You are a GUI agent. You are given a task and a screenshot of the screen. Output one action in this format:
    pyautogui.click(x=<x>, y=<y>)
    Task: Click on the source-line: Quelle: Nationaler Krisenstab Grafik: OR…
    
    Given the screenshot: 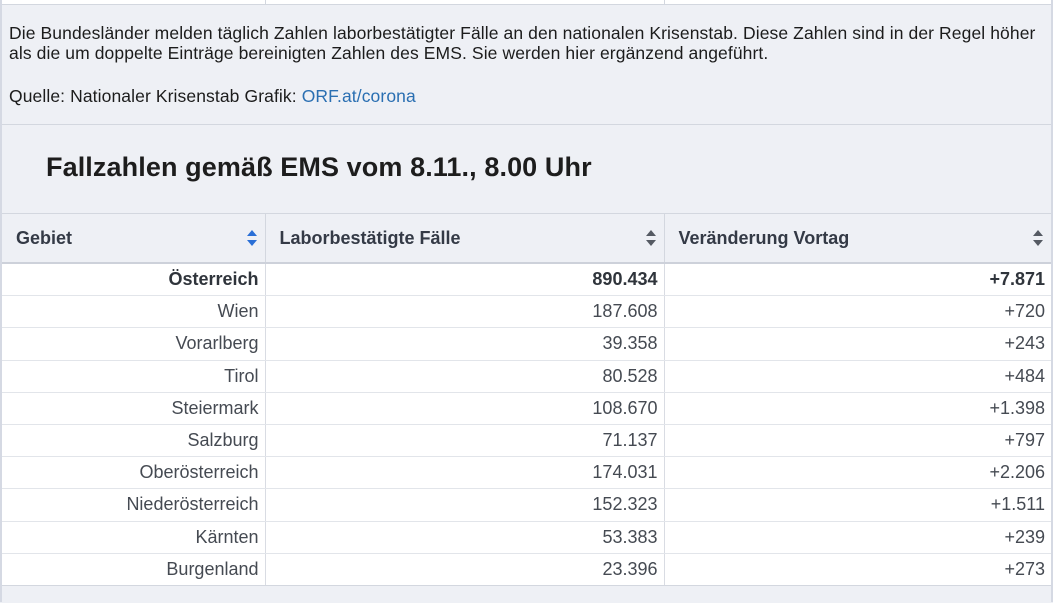 What is the action you would take?
    pyautogui.click(x=212, y=96)
    